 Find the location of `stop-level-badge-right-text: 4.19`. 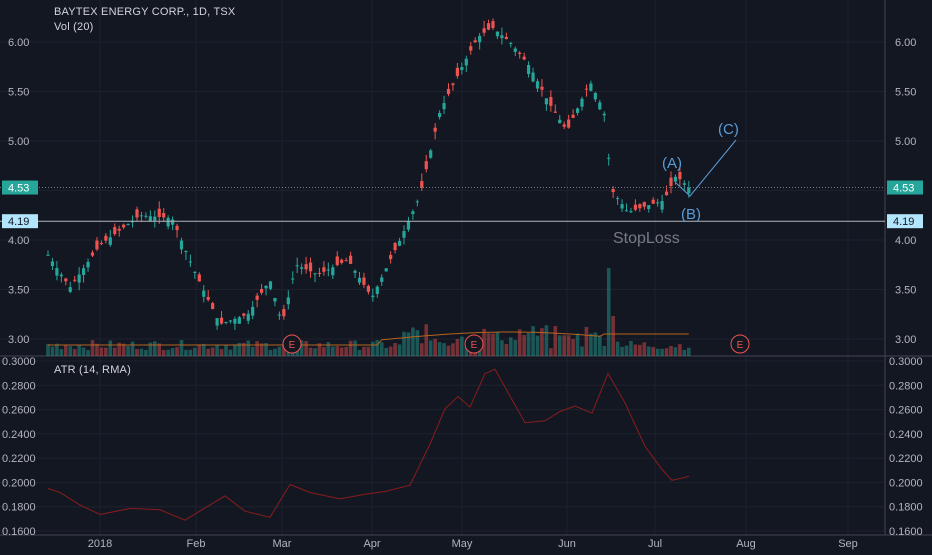

stop-level-badge-right-text: 4.19 is located at coordinates (903, 222).